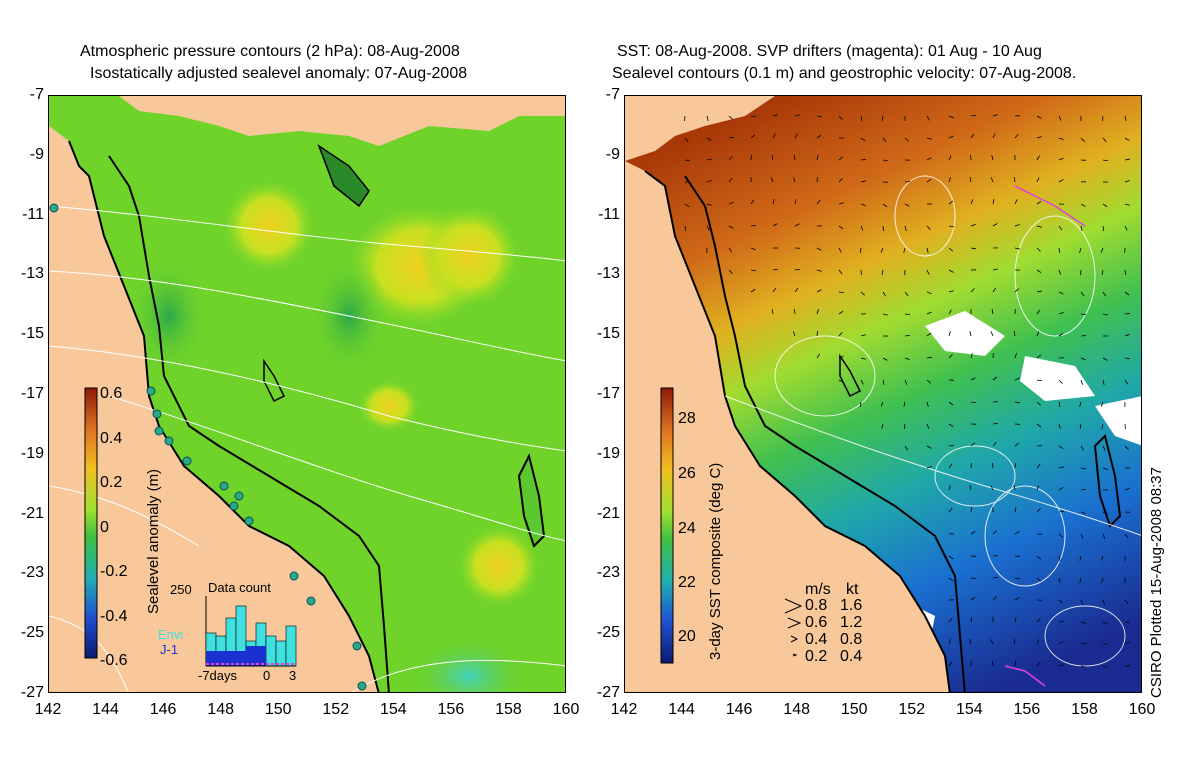 The image size is (1200, 780). I want to click on land-png-left, so click(342, 121).